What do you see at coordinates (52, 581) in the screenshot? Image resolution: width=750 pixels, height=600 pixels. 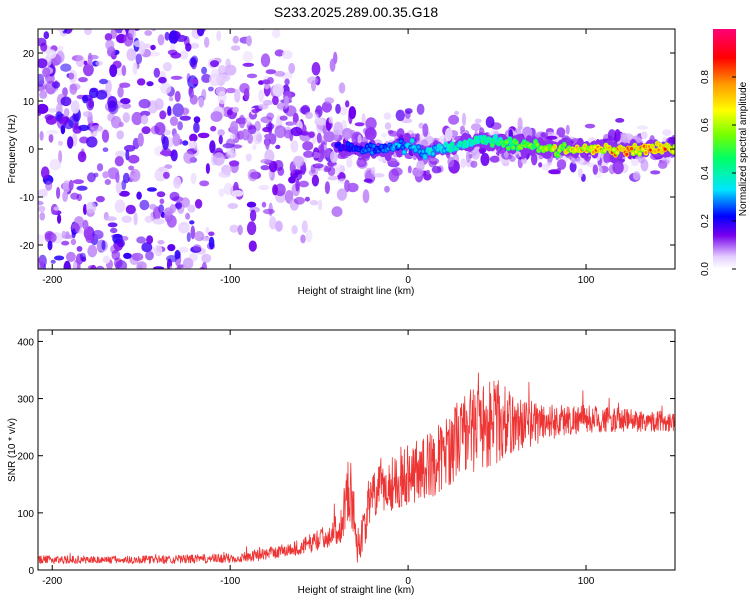 I see `snr-x-tick-label: -200` at bounding box center [52, 581].